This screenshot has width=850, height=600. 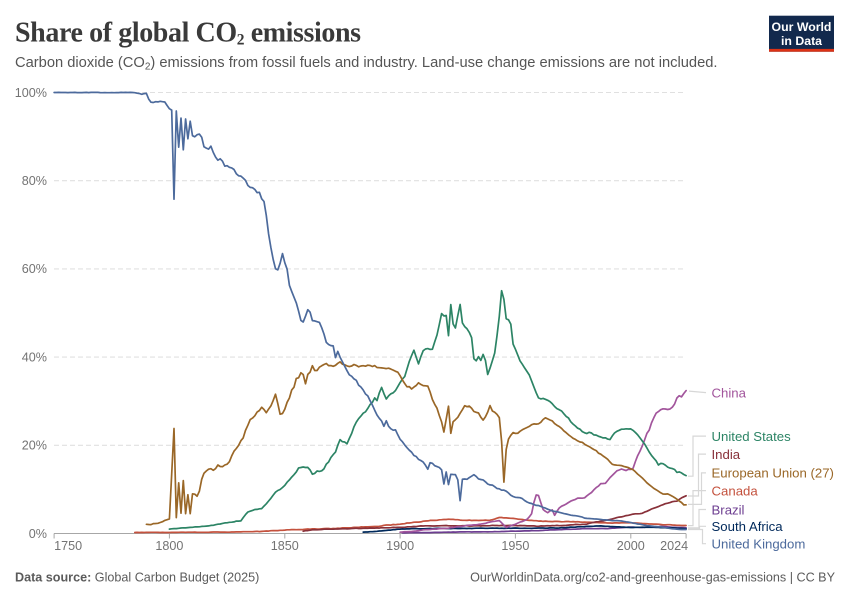 What do you see at coordinates (34, 357) in the screenshot?
I see `svg-text: 40%` at bounding box center [34, 357].